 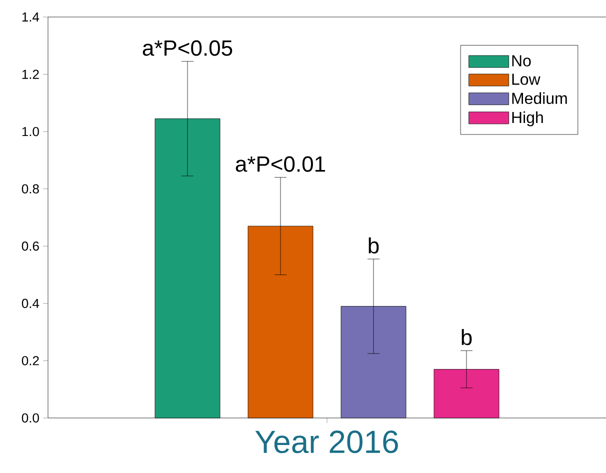 What do you see at coordinates (31, 17) in the screenshot?
I see `y-tick-label: 1.4` at bounding box center [31, 17].